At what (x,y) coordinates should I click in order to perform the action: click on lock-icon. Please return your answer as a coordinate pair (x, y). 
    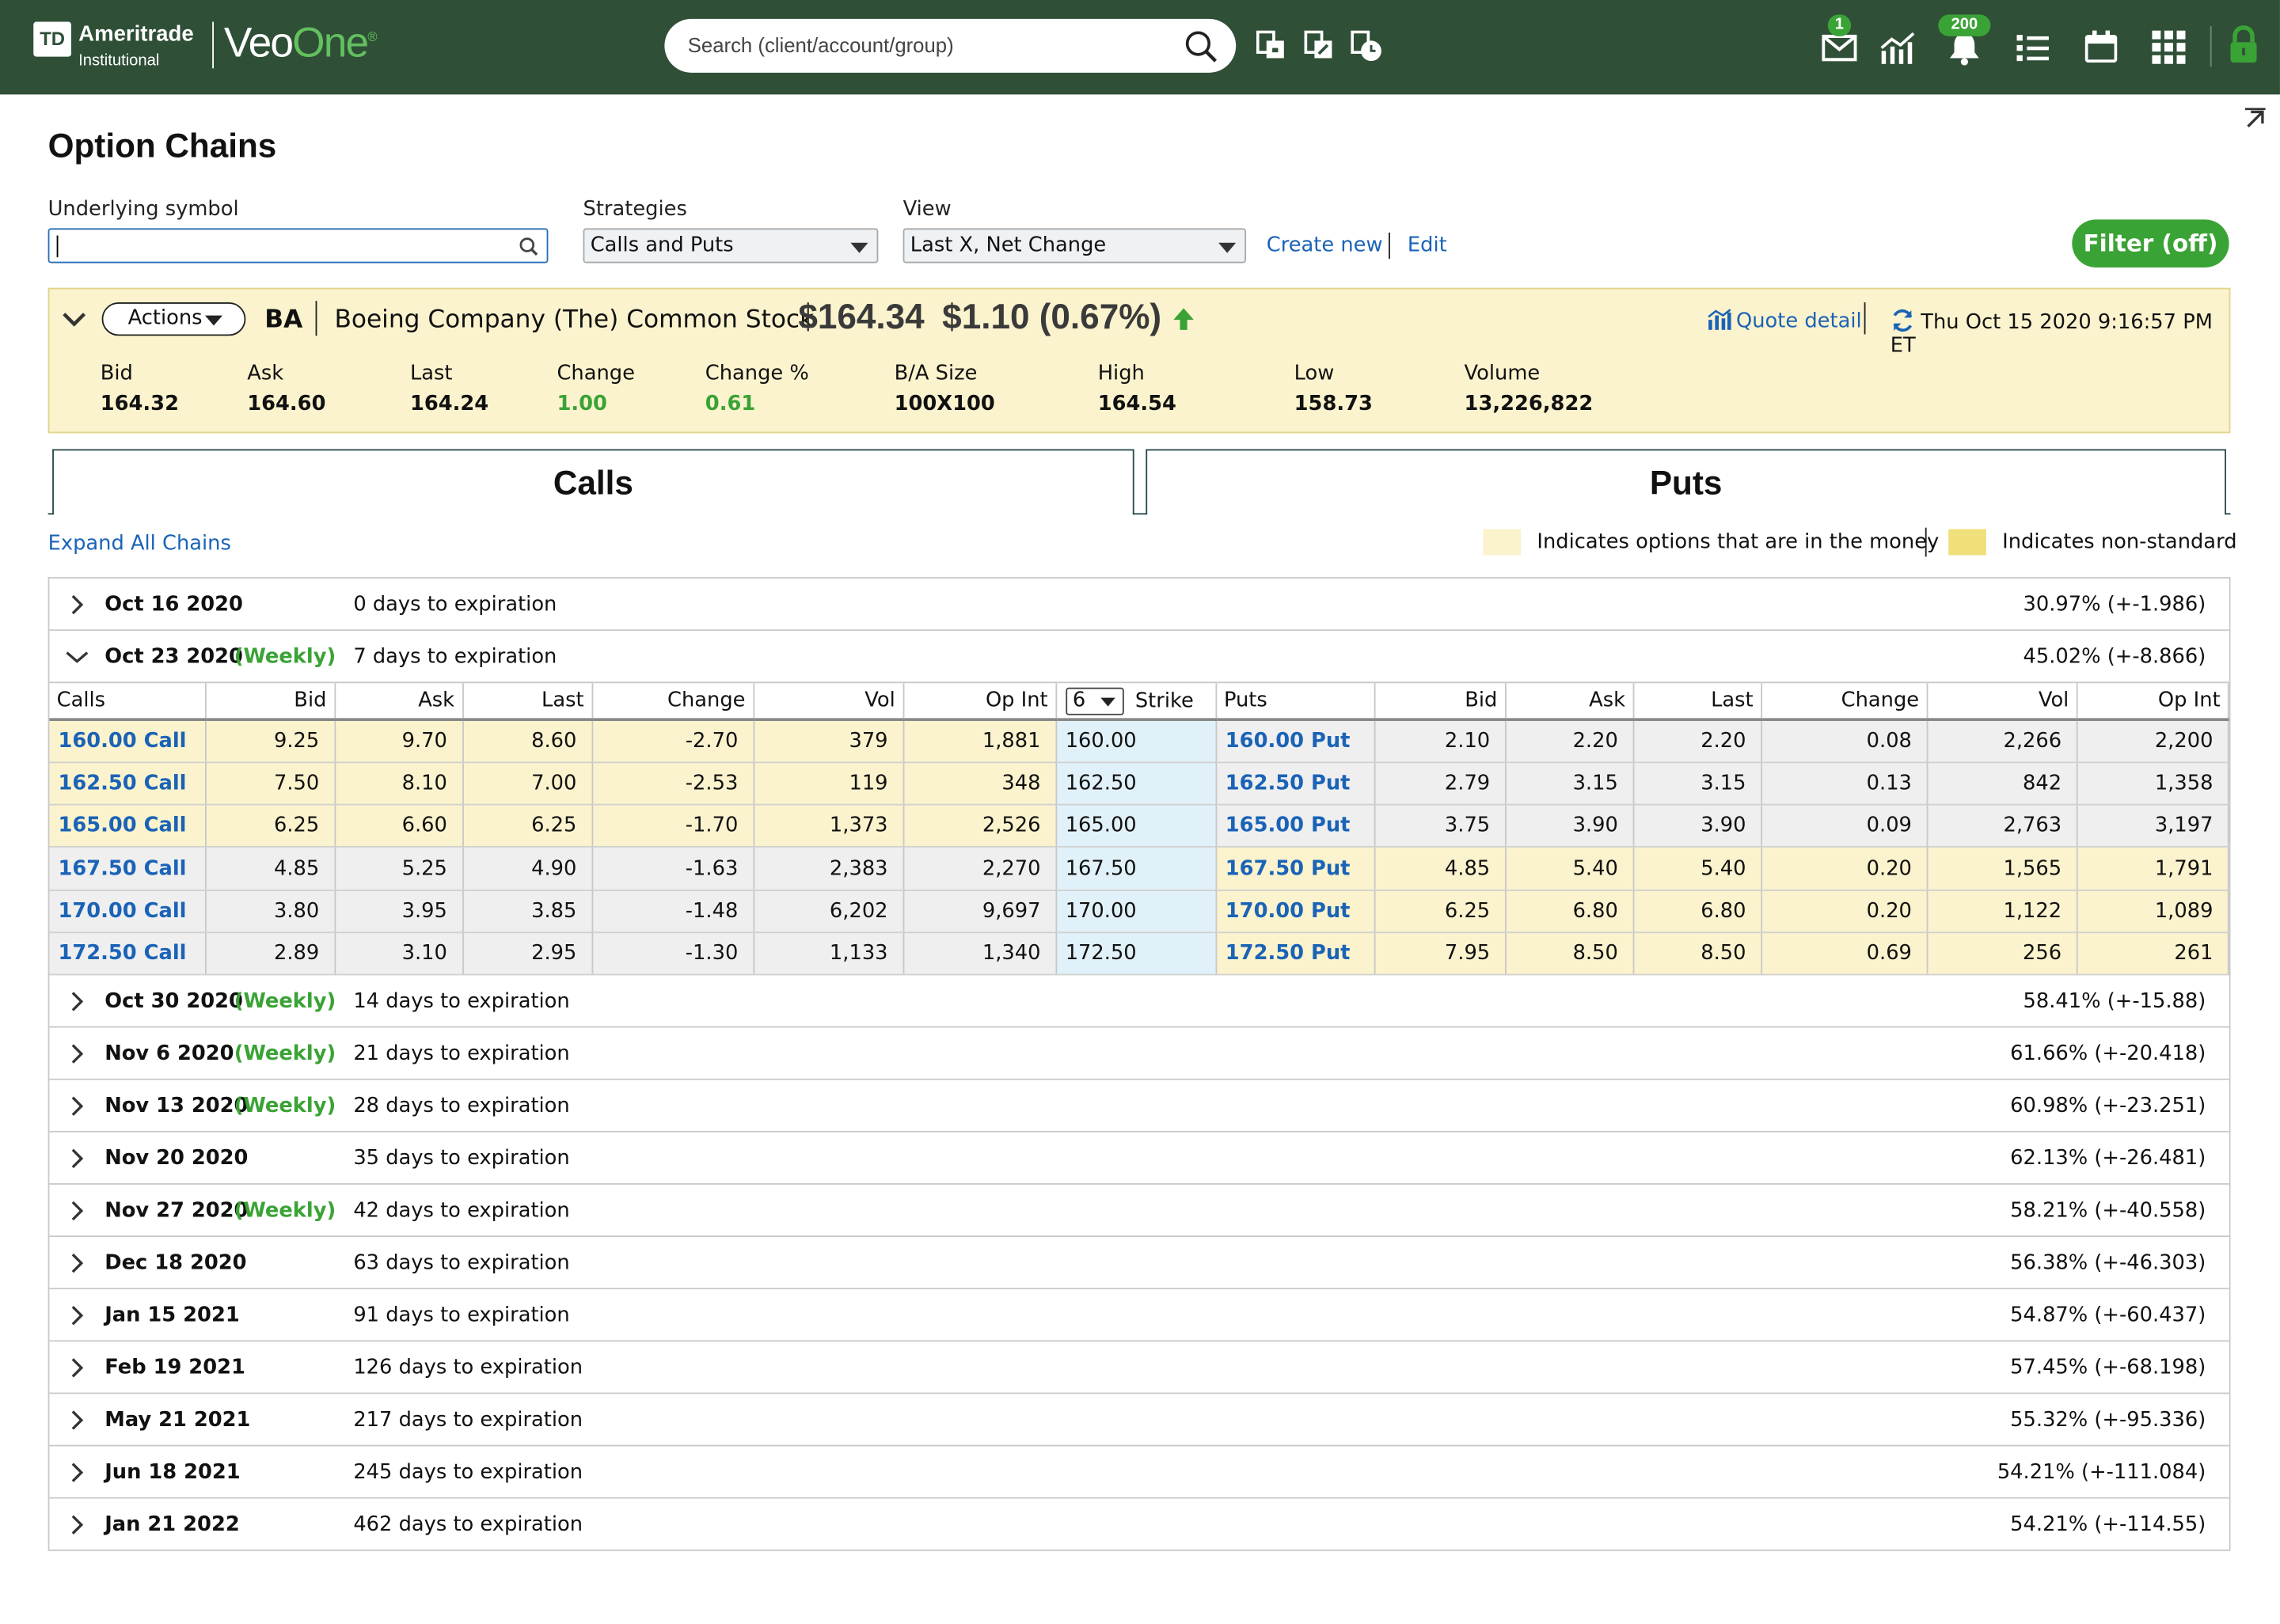
    Looking at the image, I should click on (2244, 47).